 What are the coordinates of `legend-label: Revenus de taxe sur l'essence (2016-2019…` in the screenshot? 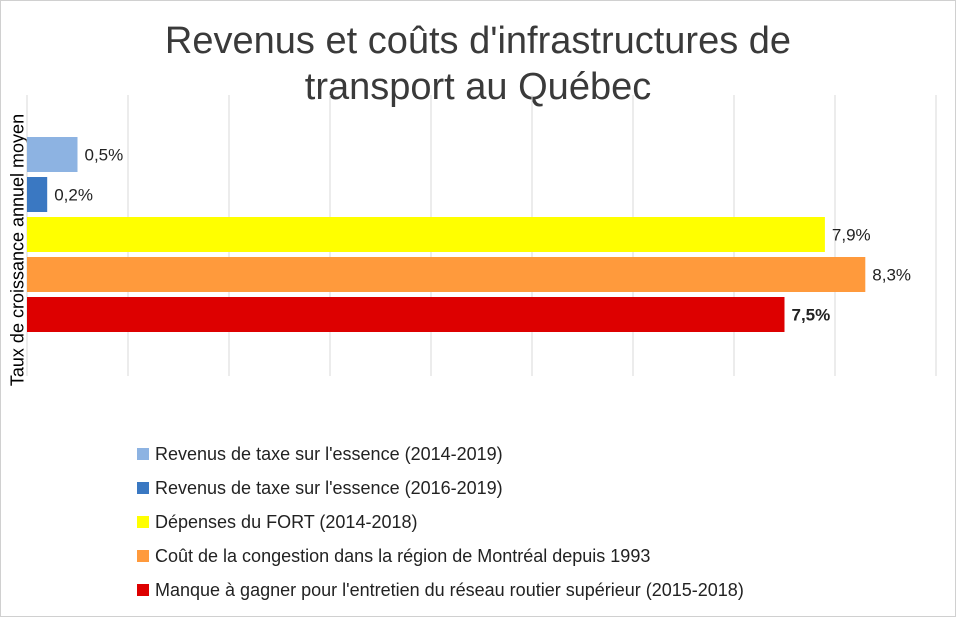 It's located at (329, 487).